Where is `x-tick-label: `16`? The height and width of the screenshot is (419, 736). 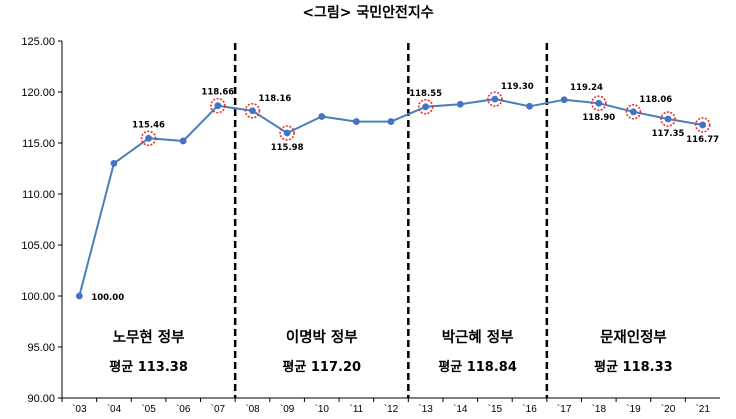 x-tick-label: `16 is located at coordinates (529, 409).